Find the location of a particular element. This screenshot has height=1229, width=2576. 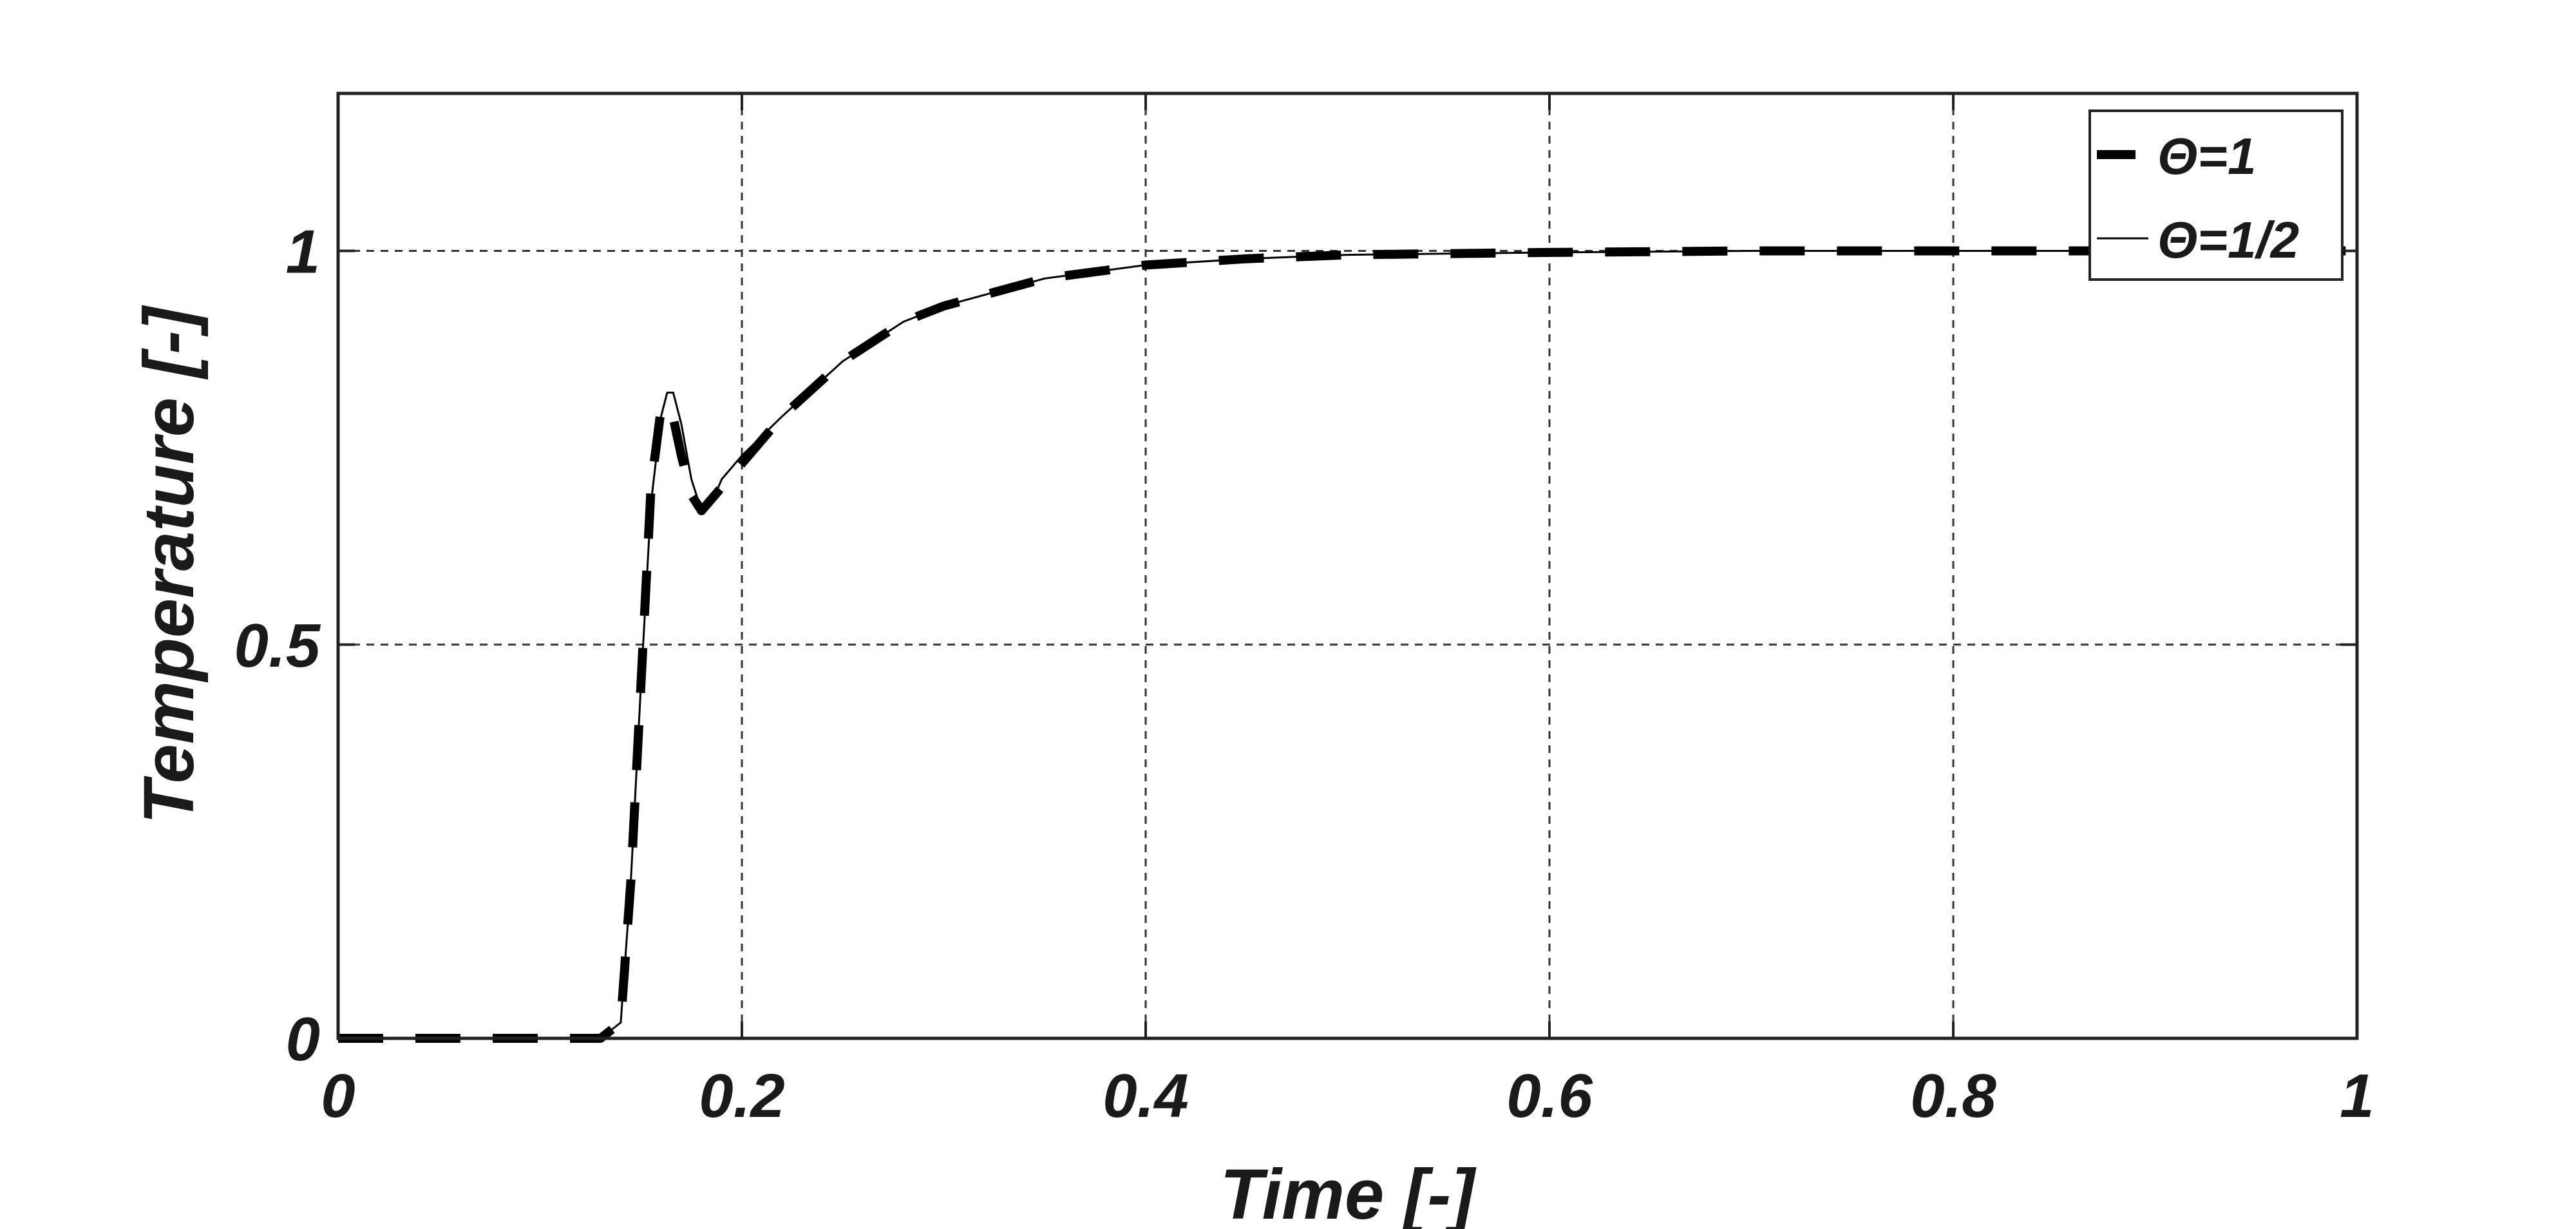

x-axis-label: Time [-] is located at coordinates (1349, 1192).